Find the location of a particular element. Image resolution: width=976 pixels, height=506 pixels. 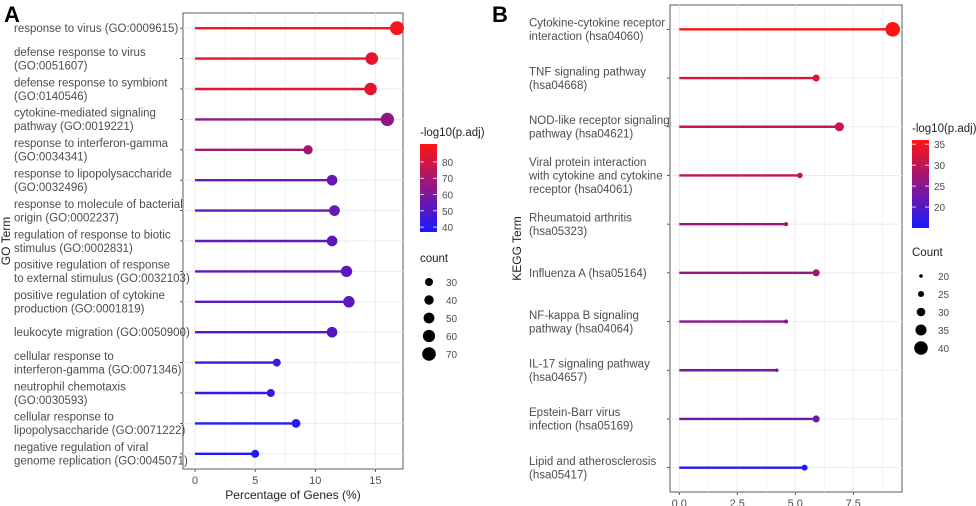

y-tick-label-line: positive regulation of cytokine is located at coordinates (89, 296).